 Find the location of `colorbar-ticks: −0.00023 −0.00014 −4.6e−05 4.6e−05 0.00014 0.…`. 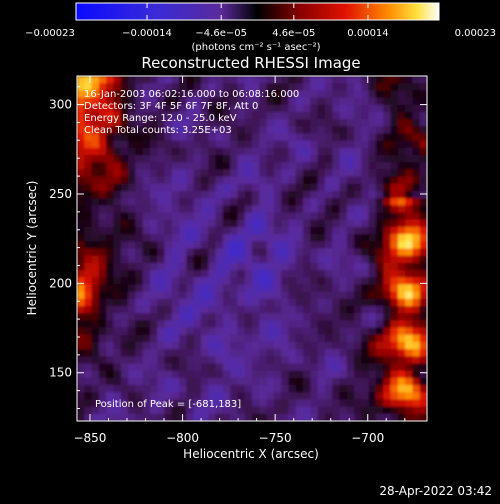

colorbar-ticks: −0.00023 −0.00014 −4.6e−05 4.6e−05 0.00014 0.… is located at coordinates (260, 21).